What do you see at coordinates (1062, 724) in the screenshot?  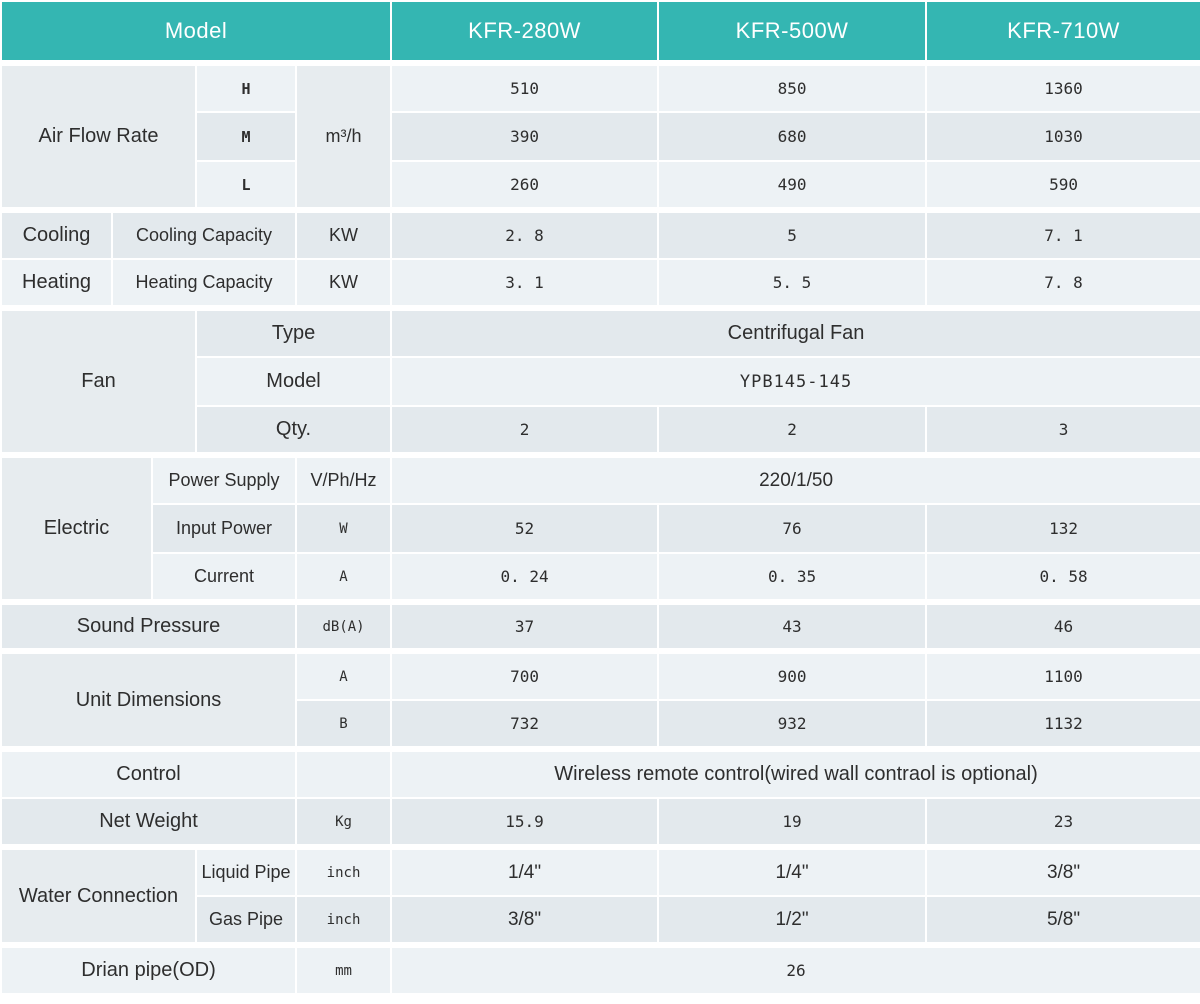 I see `dimension-b-value: 1132` at bounding box center [1062, 724].